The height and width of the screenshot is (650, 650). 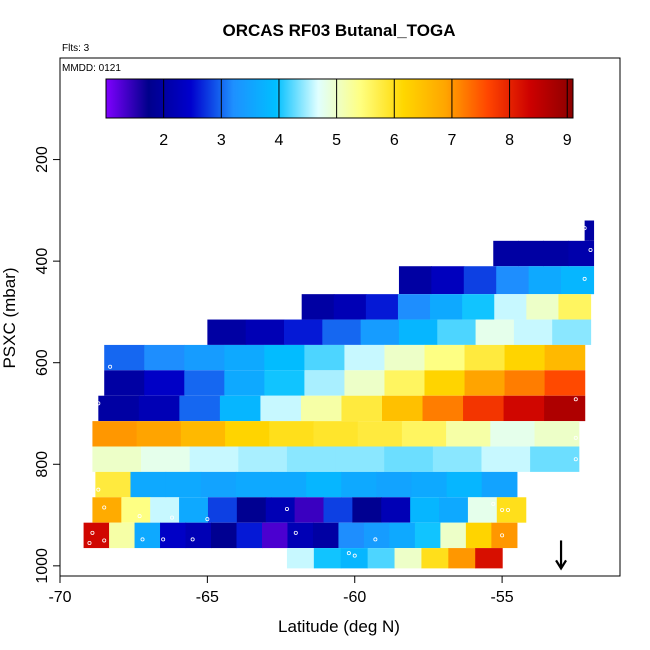 What do you see at coordinates (42, 566) in the screenshot?
I see `y-tick-label: 1000` at bounding box center [42, 566].